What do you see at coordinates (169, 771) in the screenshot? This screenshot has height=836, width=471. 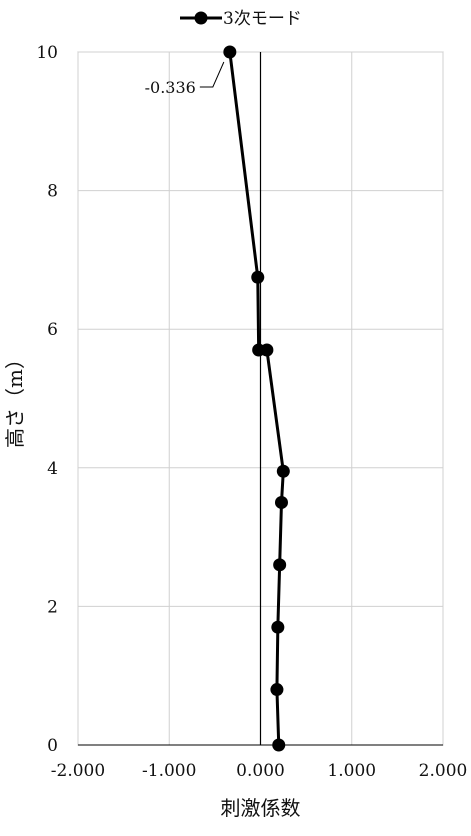 I see `x-tick-label: -1.000` at bounding box center [169, 771].